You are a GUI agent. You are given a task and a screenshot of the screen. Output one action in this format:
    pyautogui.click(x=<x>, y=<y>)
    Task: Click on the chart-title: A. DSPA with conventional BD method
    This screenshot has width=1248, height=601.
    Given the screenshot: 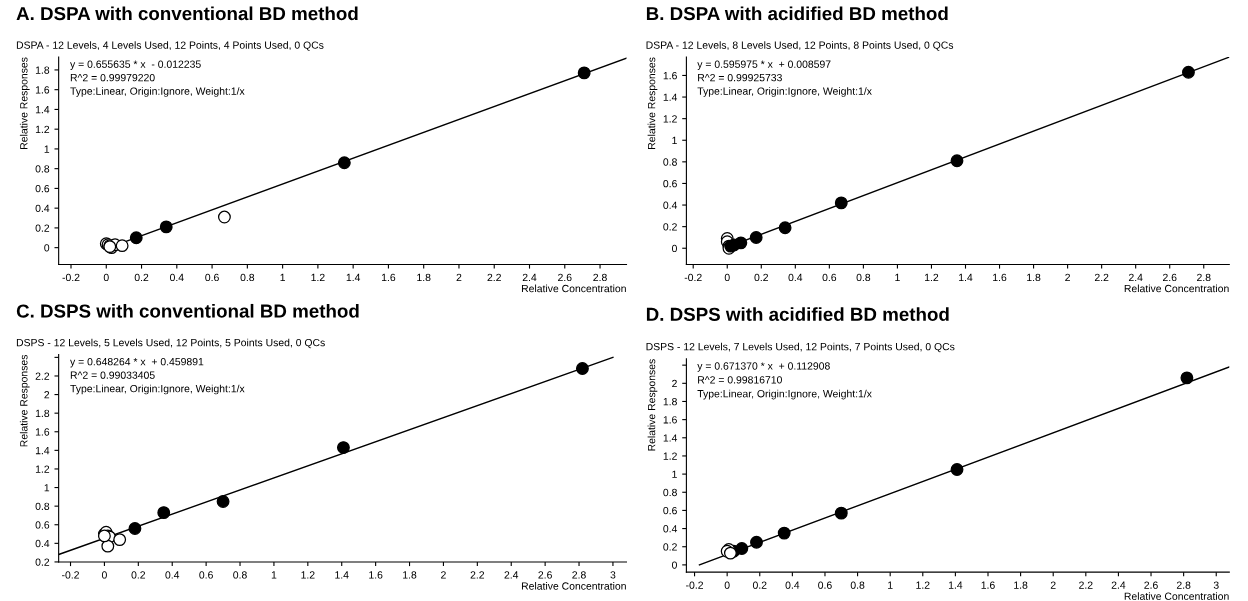 What is the action you would take?
    pyautogui.click(x=187, y=13)
    